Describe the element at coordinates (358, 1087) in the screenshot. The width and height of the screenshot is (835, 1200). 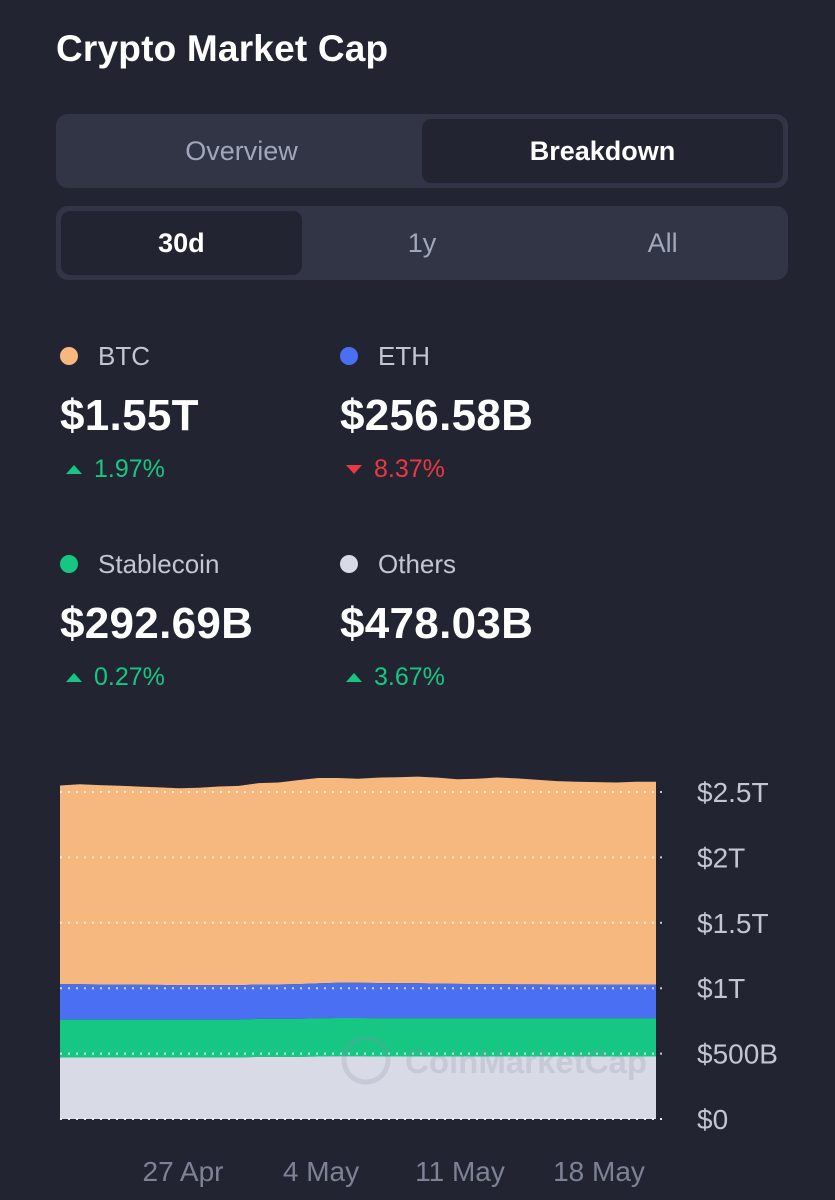
I see `area-others` at that location.